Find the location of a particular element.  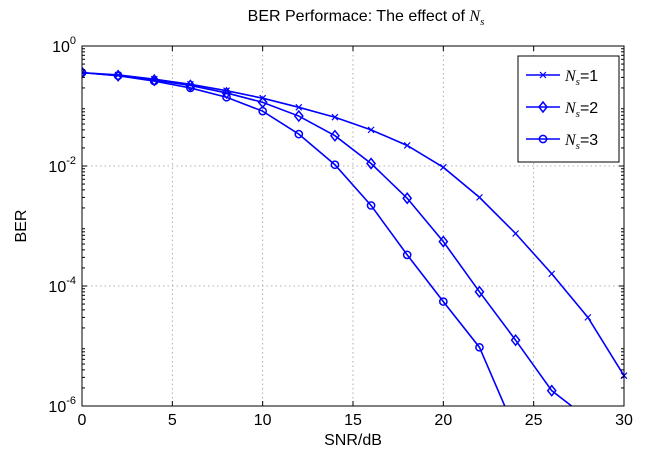

x-tick-label: 15 is located at coordinates (353, 420).